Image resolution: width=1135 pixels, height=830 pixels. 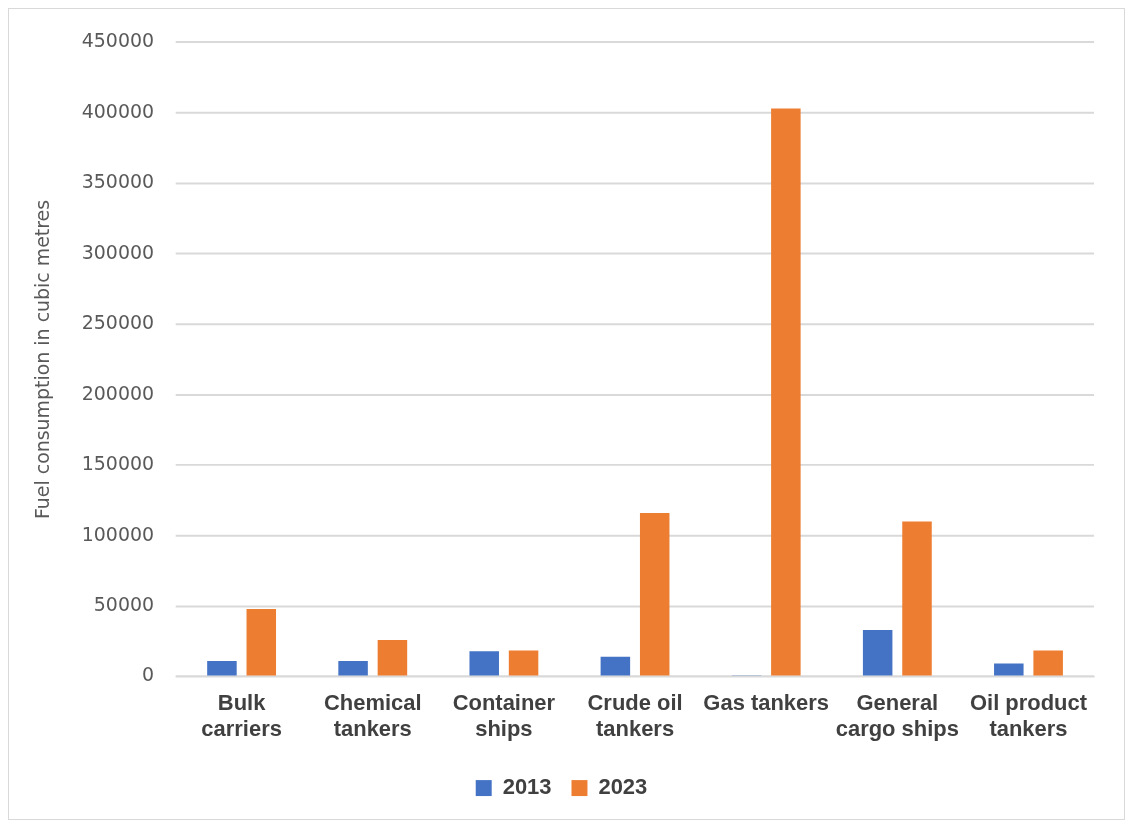 What do you see at coordinates (241, 715) in the screenshot?
I see `x-tick-label: Bulk carriers` at bounding box center [241, 715].